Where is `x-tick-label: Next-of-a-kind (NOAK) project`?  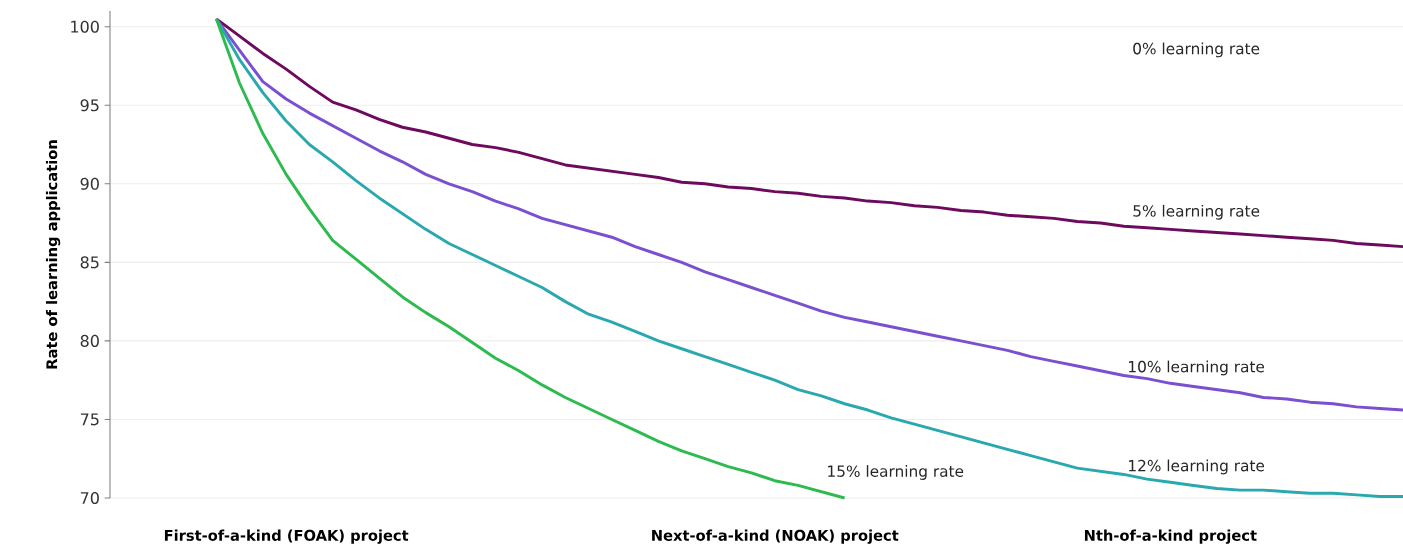 x-tick-label: Next-of-a-kind (NOAK) project is located at coordinates (775, 536).